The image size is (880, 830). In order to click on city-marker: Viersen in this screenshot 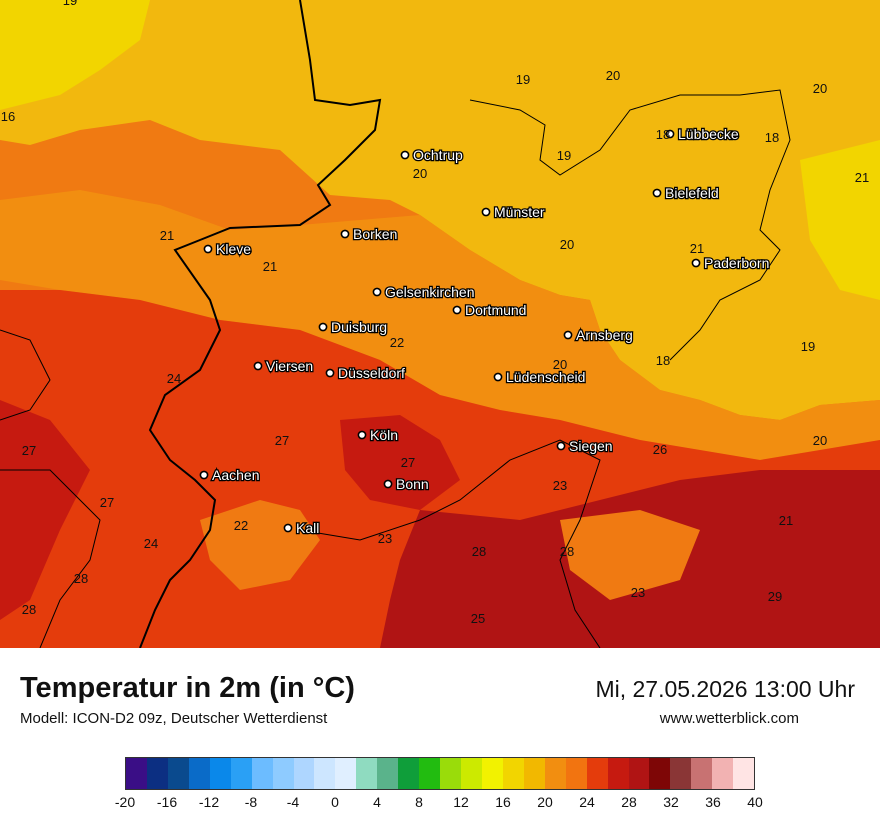, I will do `click(284, 366)`.